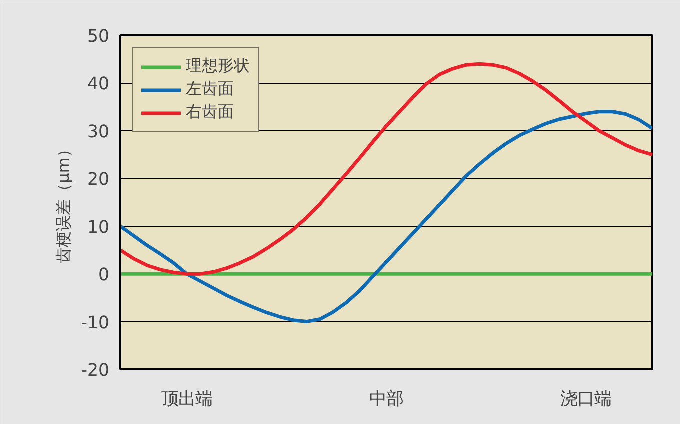  I want to click on y-tick-label: 0, so click(104, 276).